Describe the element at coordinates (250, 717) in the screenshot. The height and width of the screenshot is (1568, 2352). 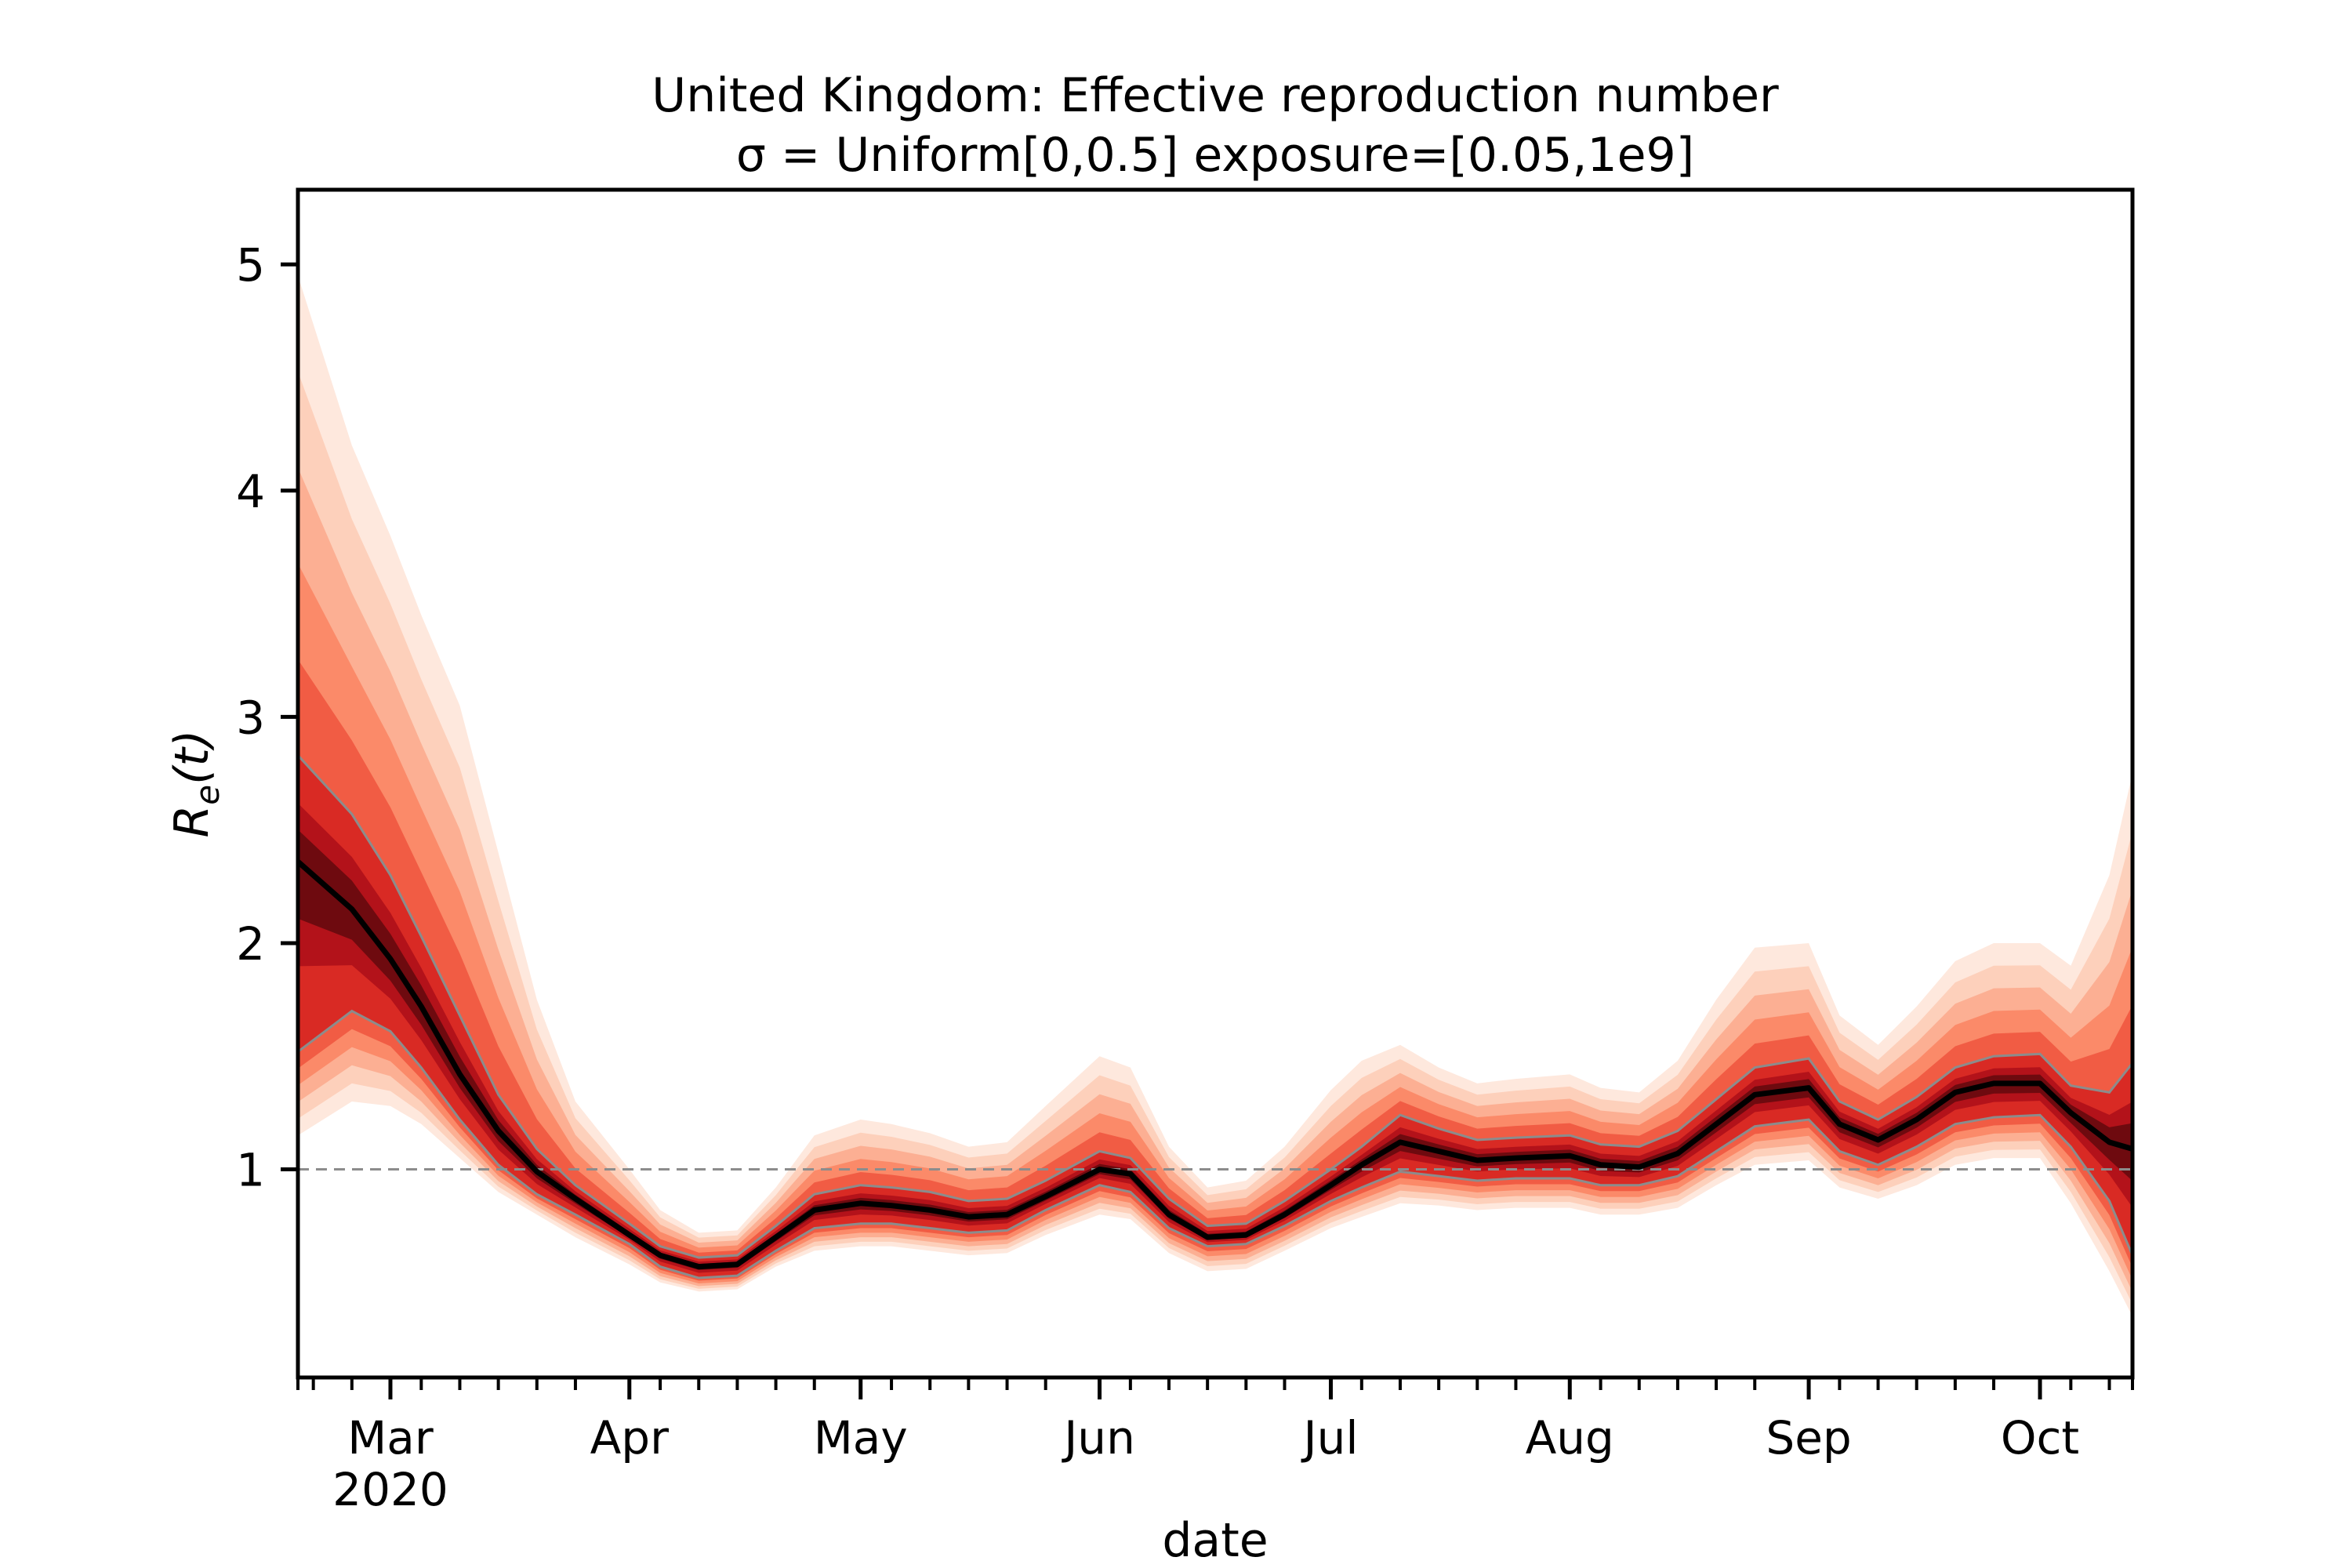
I see `y-tick-label: 3` at that location.